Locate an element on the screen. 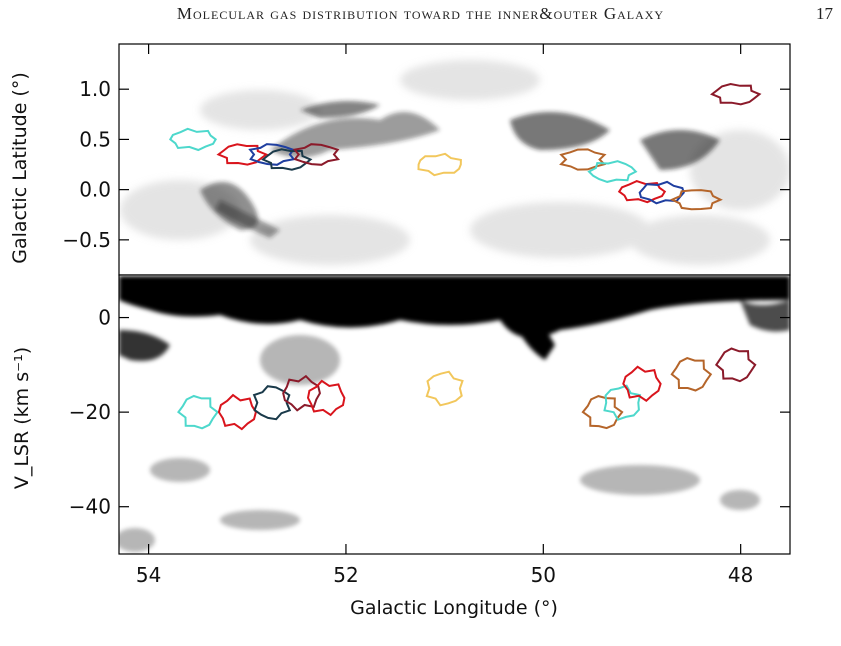  bottom-xlabel: Galactic Longitude (°) is located at coordinates (454, 608).